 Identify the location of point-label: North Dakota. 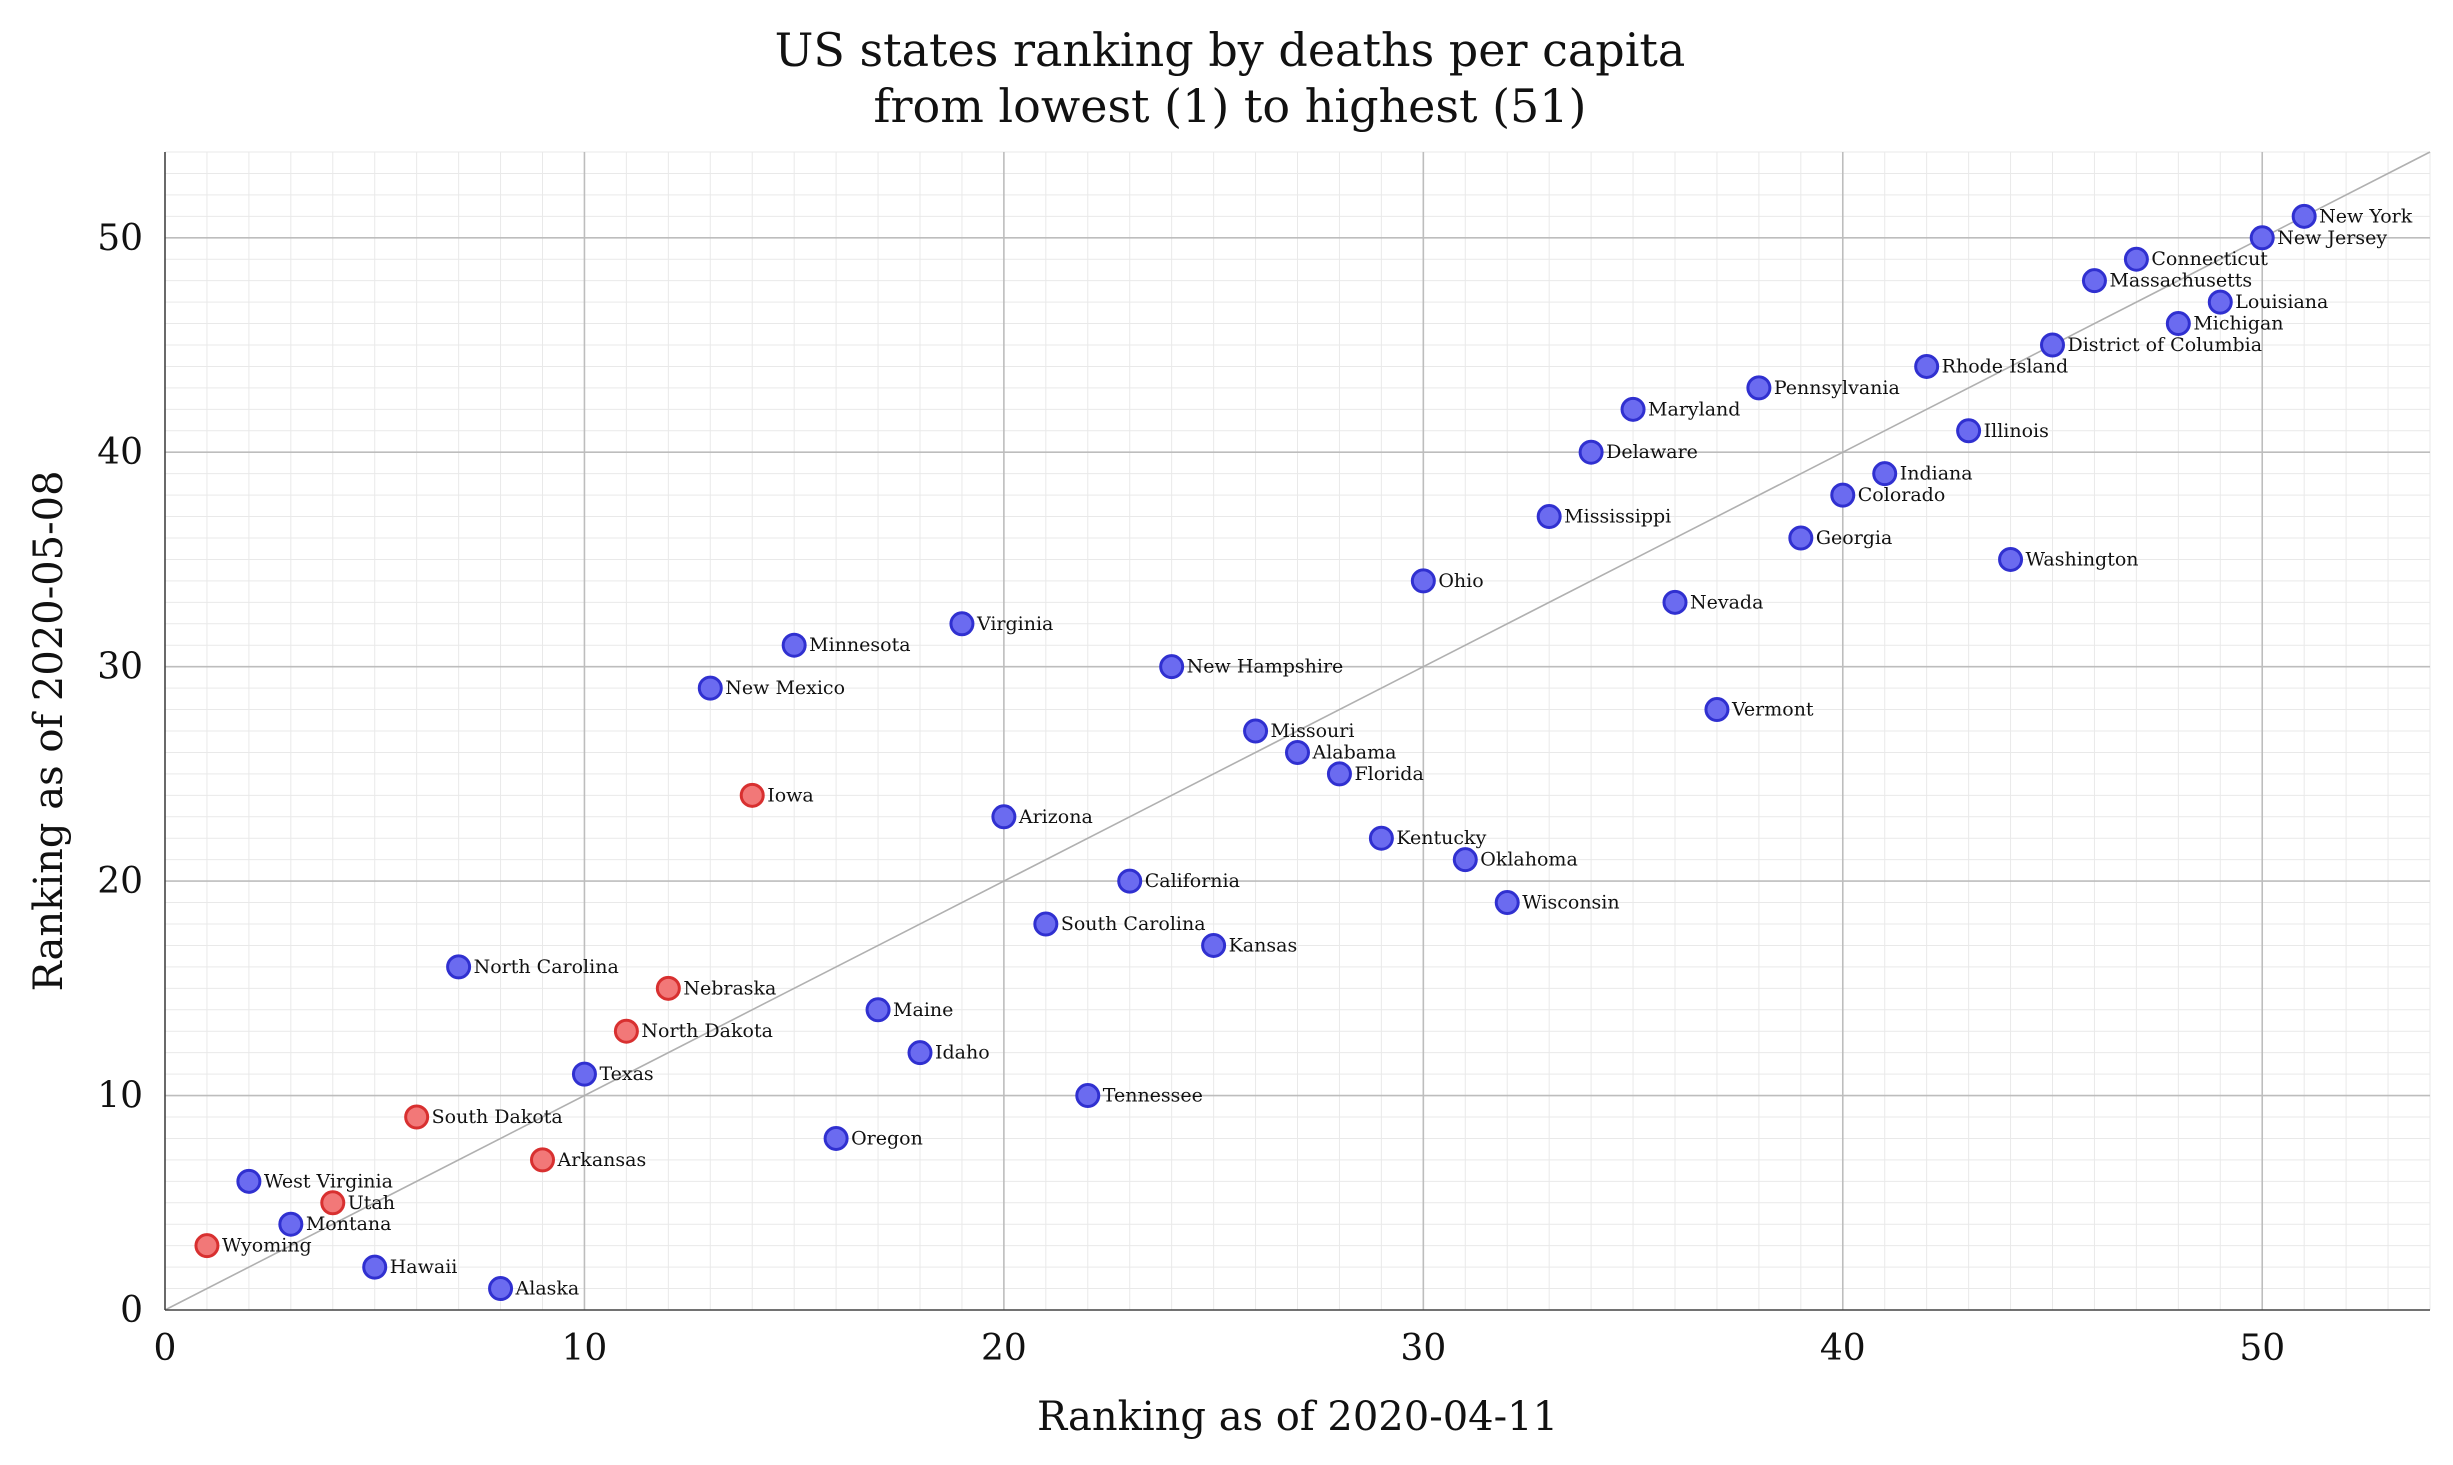
(707, 1031).